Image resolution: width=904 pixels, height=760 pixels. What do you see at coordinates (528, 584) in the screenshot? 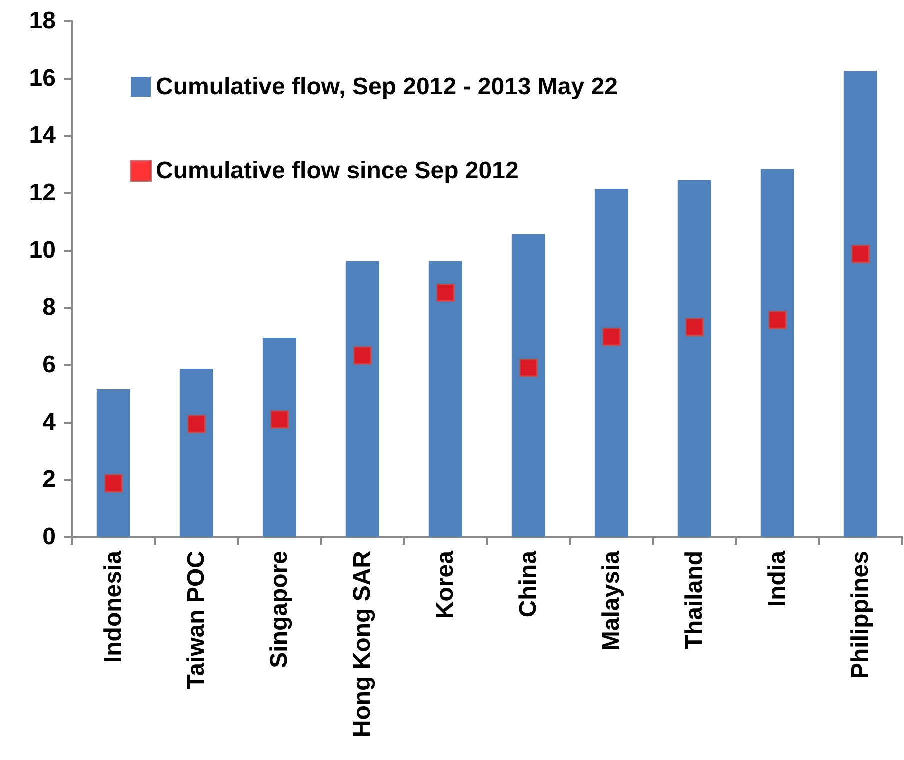
I see `x-tick-label: China` at bounding box center [528, 584].